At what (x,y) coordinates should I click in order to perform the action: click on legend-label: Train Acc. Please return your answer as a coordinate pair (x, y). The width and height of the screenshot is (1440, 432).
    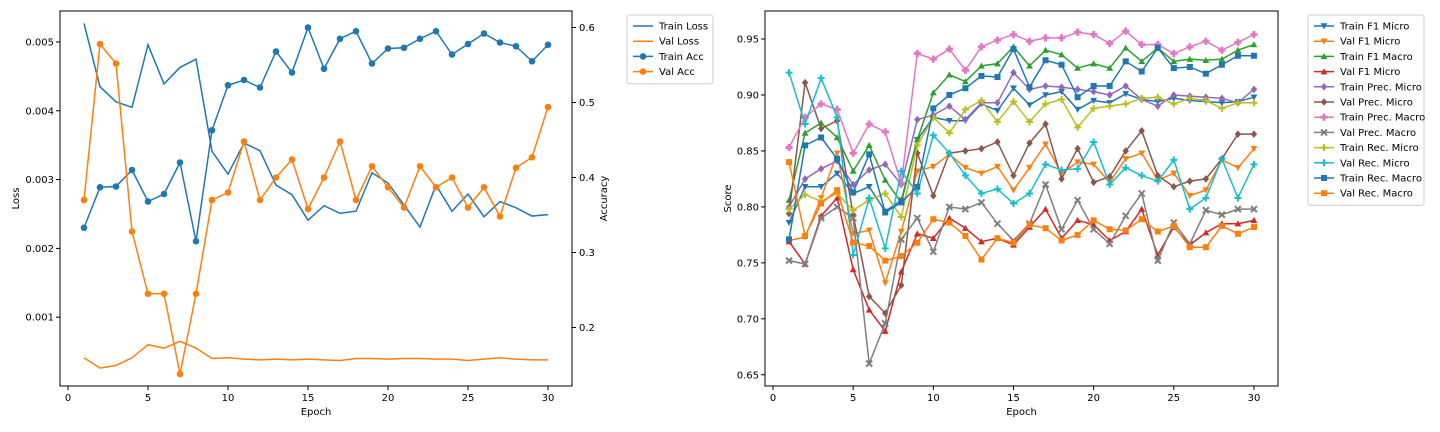
    Looking at the image, I should click on (681, 57).